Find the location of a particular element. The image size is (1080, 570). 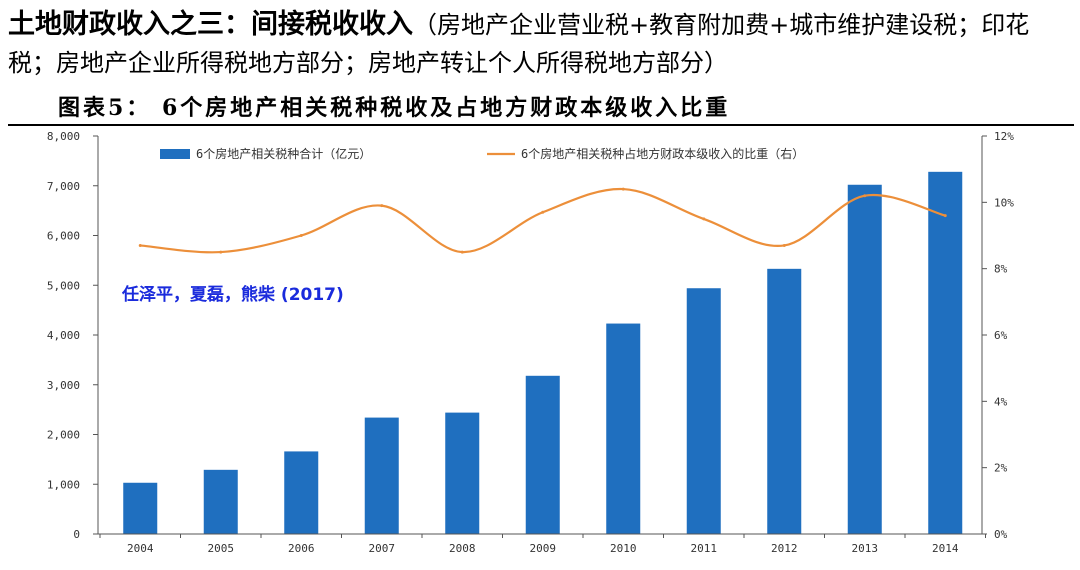

right-tick-label: 6% is located at coordinates (1001, 335).